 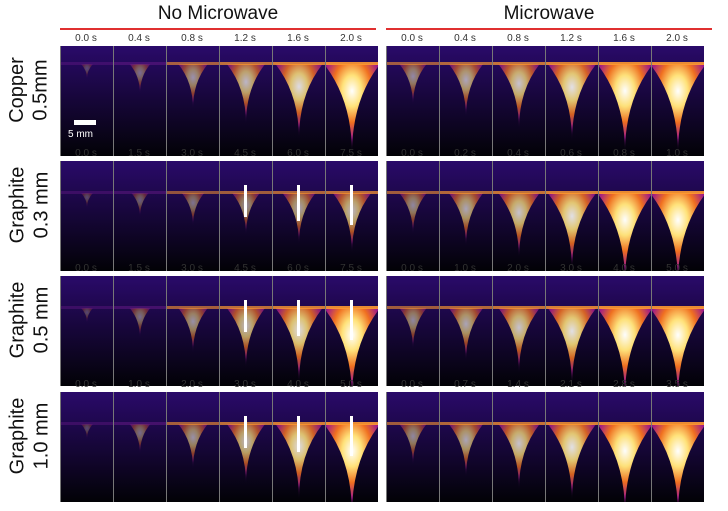 What do you see at coordinates (218, 29) in the screenshot?
I see `group-divider-no-microwave` at bounding box center [218, 29].